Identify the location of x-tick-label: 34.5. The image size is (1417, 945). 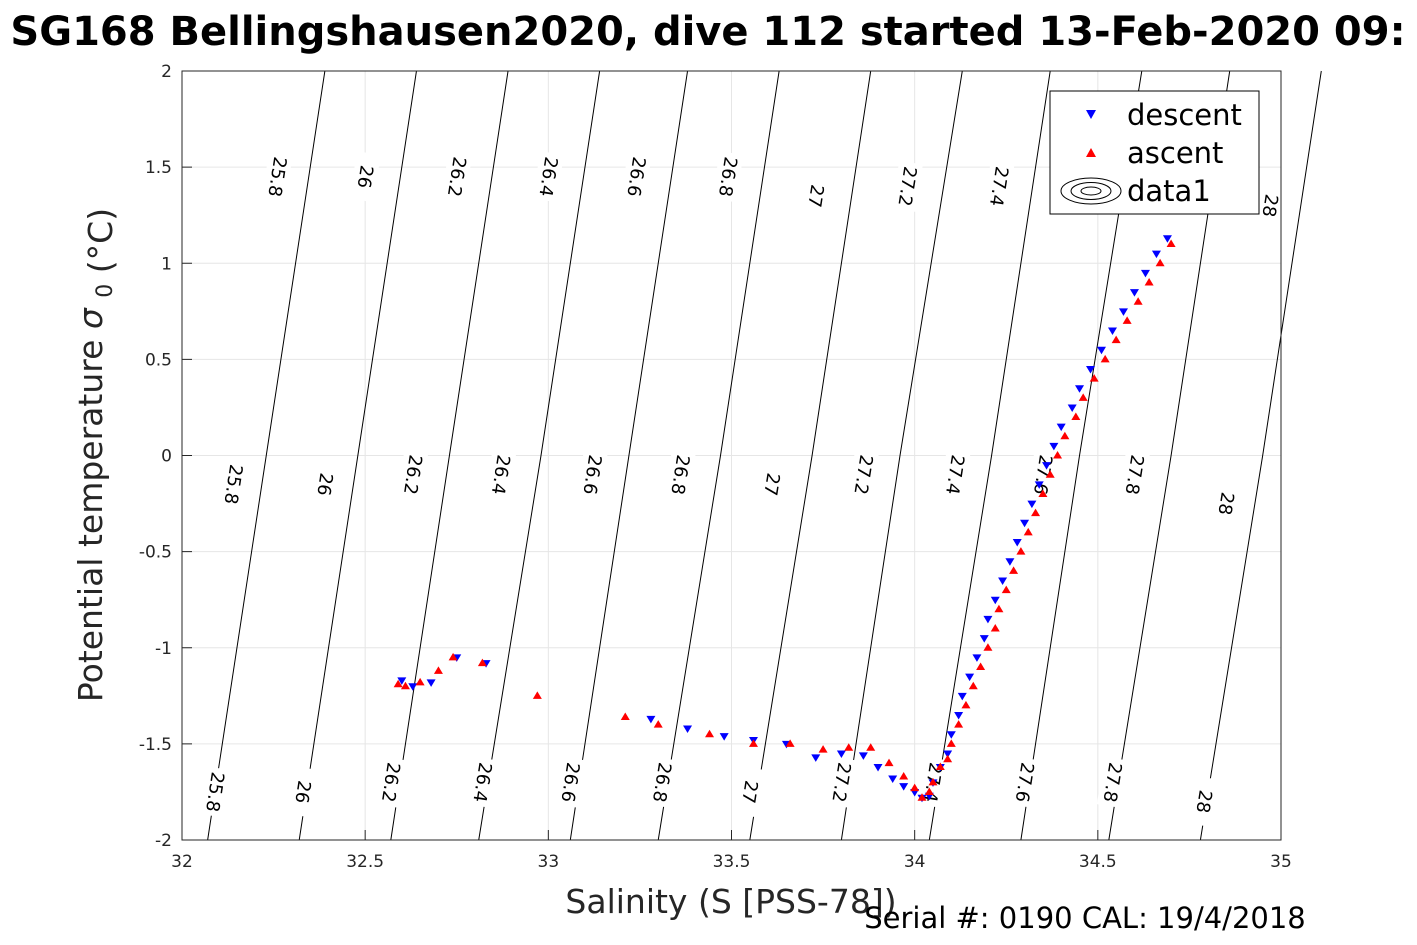
(1098, 862).